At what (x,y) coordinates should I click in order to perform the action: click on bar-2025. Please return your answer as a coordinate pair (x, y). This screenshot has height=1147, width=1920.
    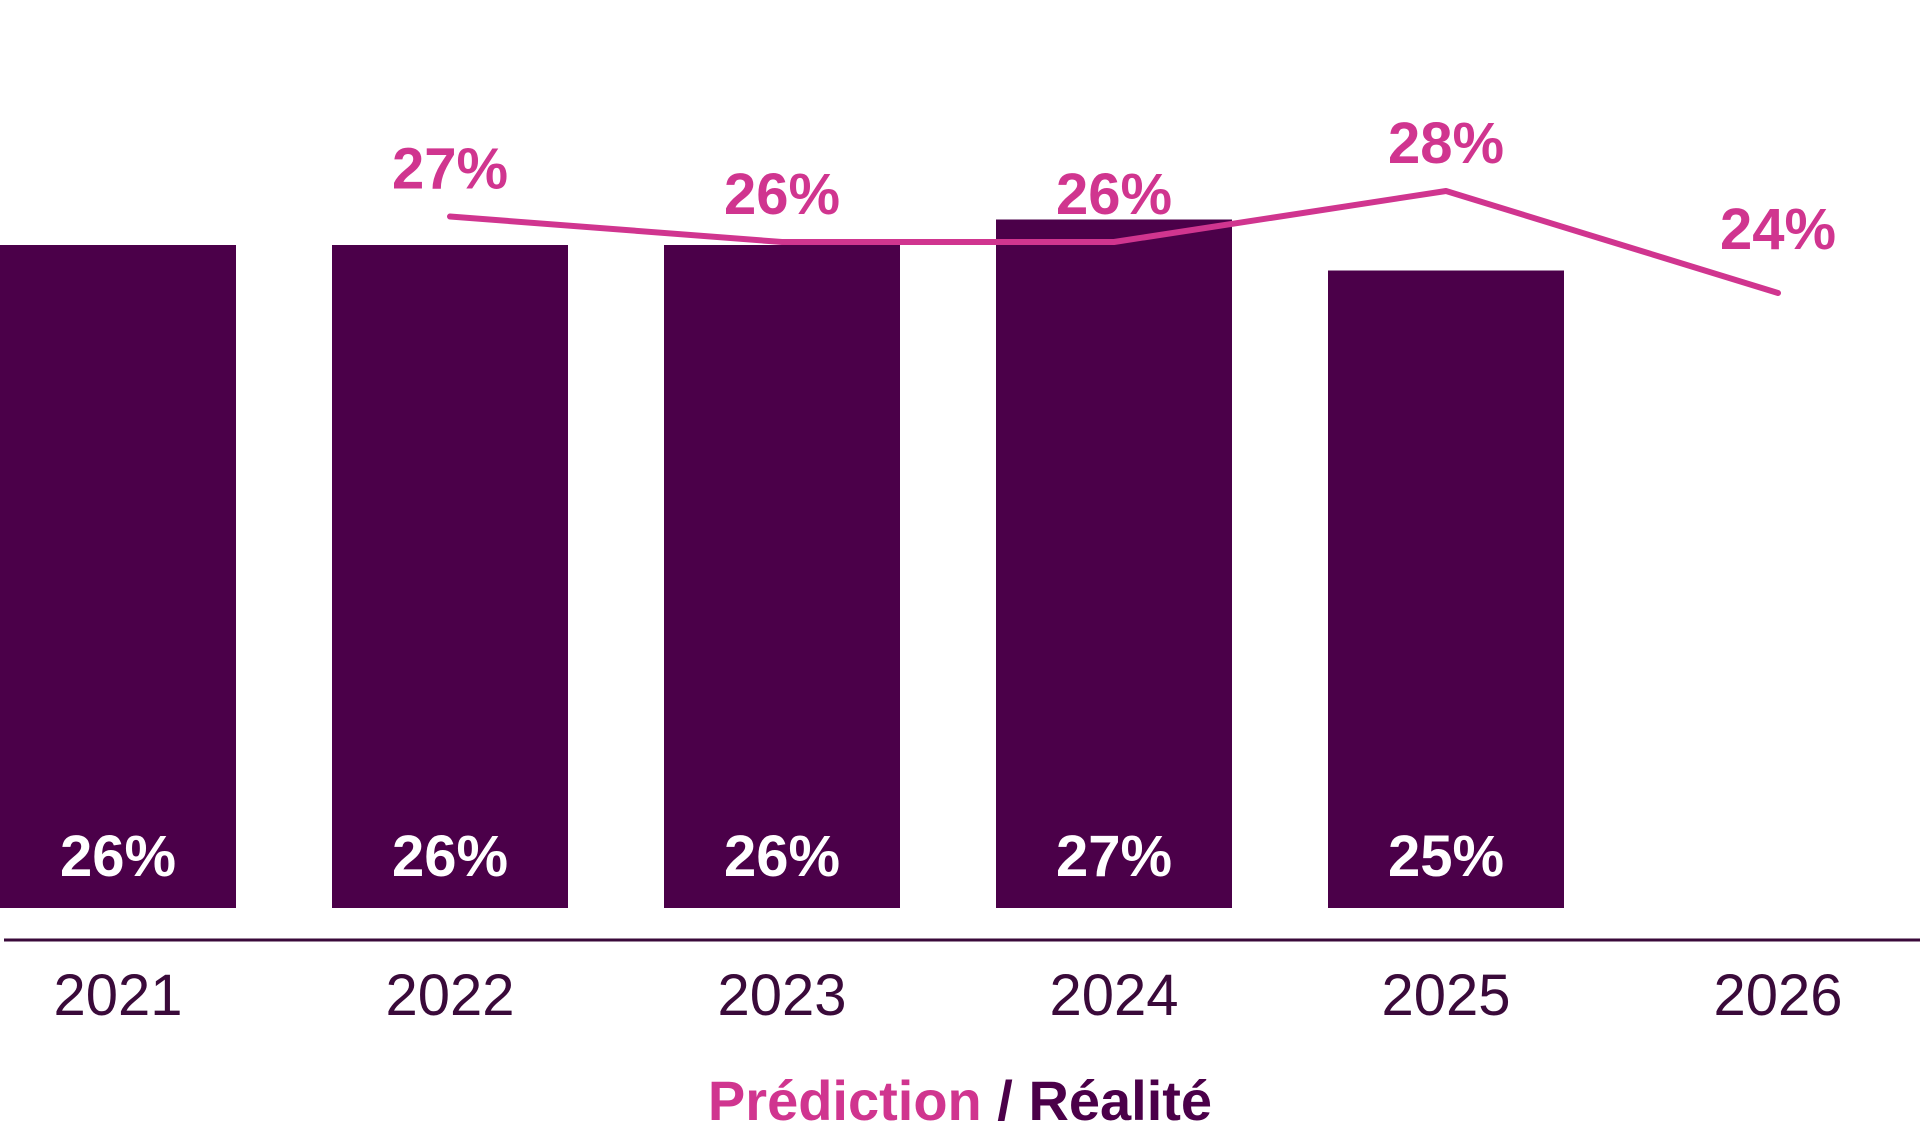
    Looking at the image, I should click on (1446, 590).